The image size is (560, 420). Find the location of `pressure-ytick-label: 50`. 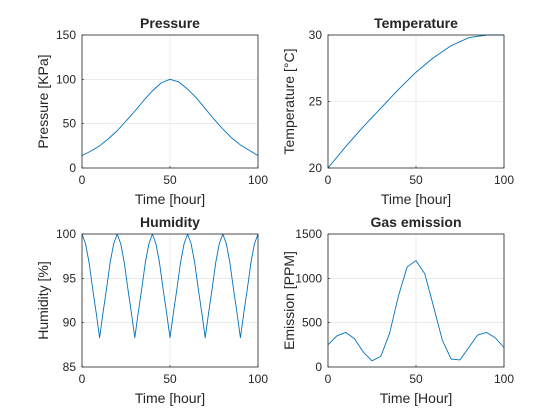

pressure-ytick-label: 50 is located at coordinates (70, 124).